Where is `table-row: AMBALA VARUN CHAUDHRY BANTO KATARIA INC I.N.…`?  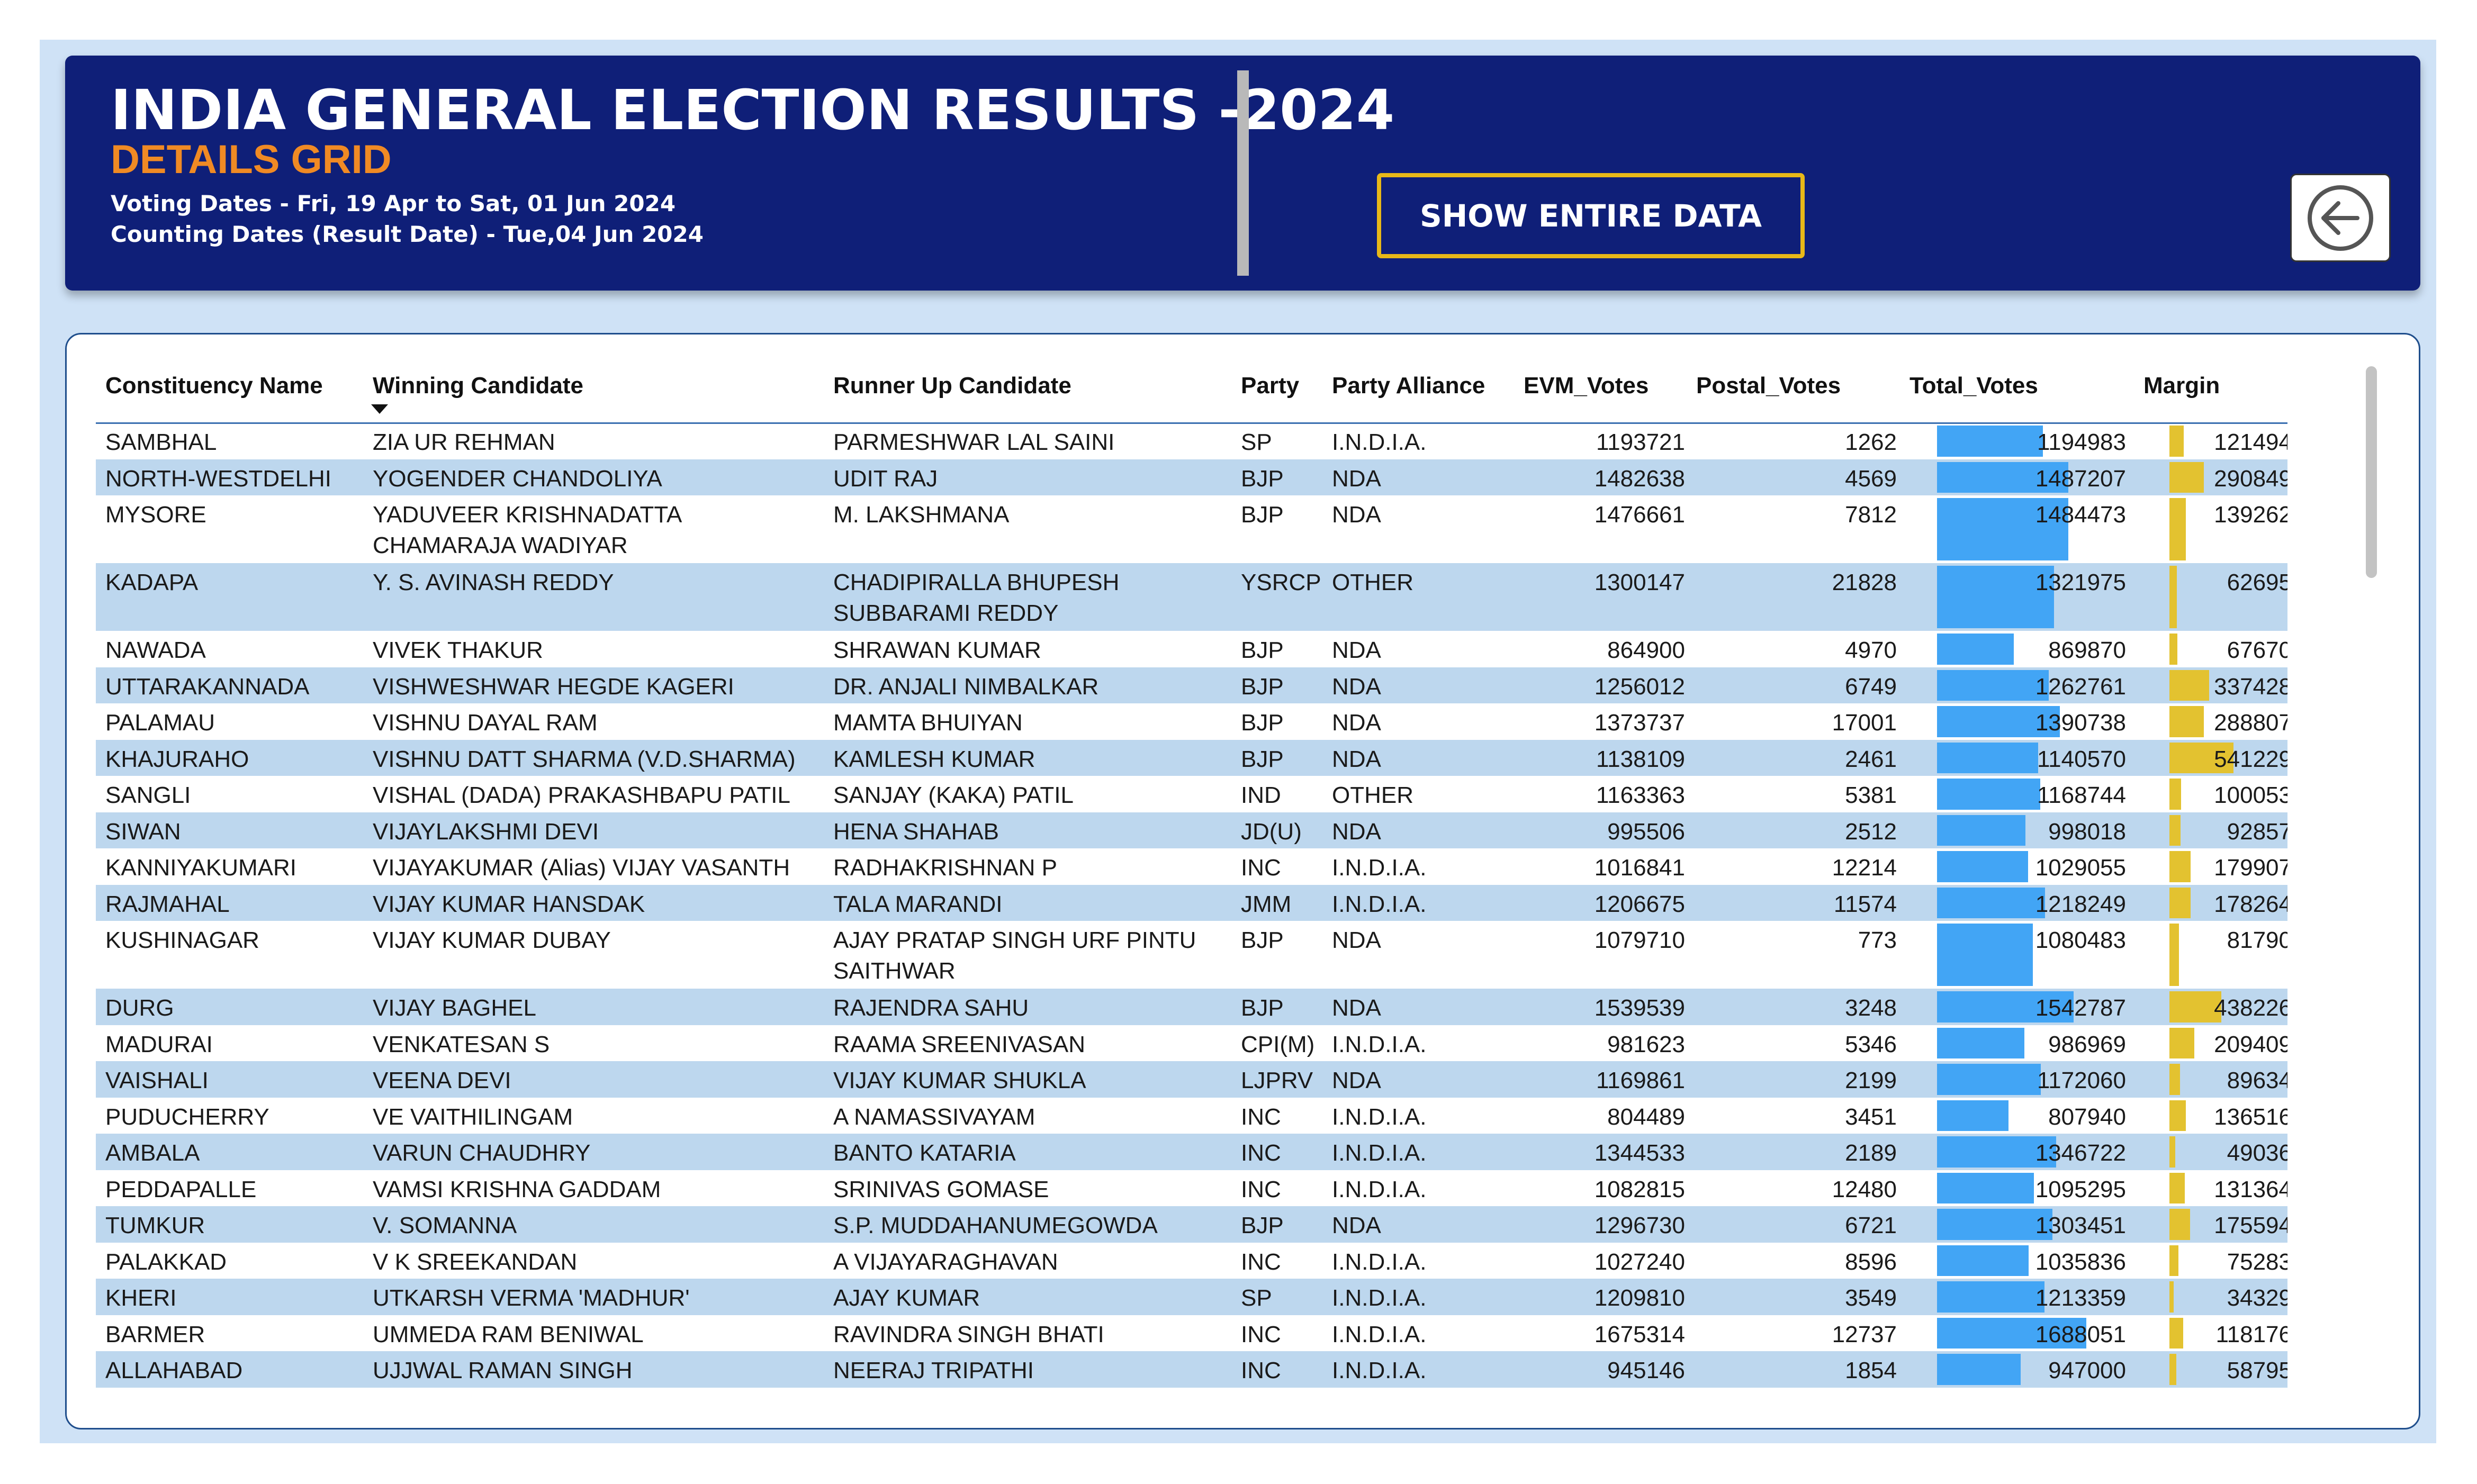 table-row: AMBALA VARUN CHAUDHRY BANTO KATARIA INC I.N.… is located at coordinates (1191, 1152).